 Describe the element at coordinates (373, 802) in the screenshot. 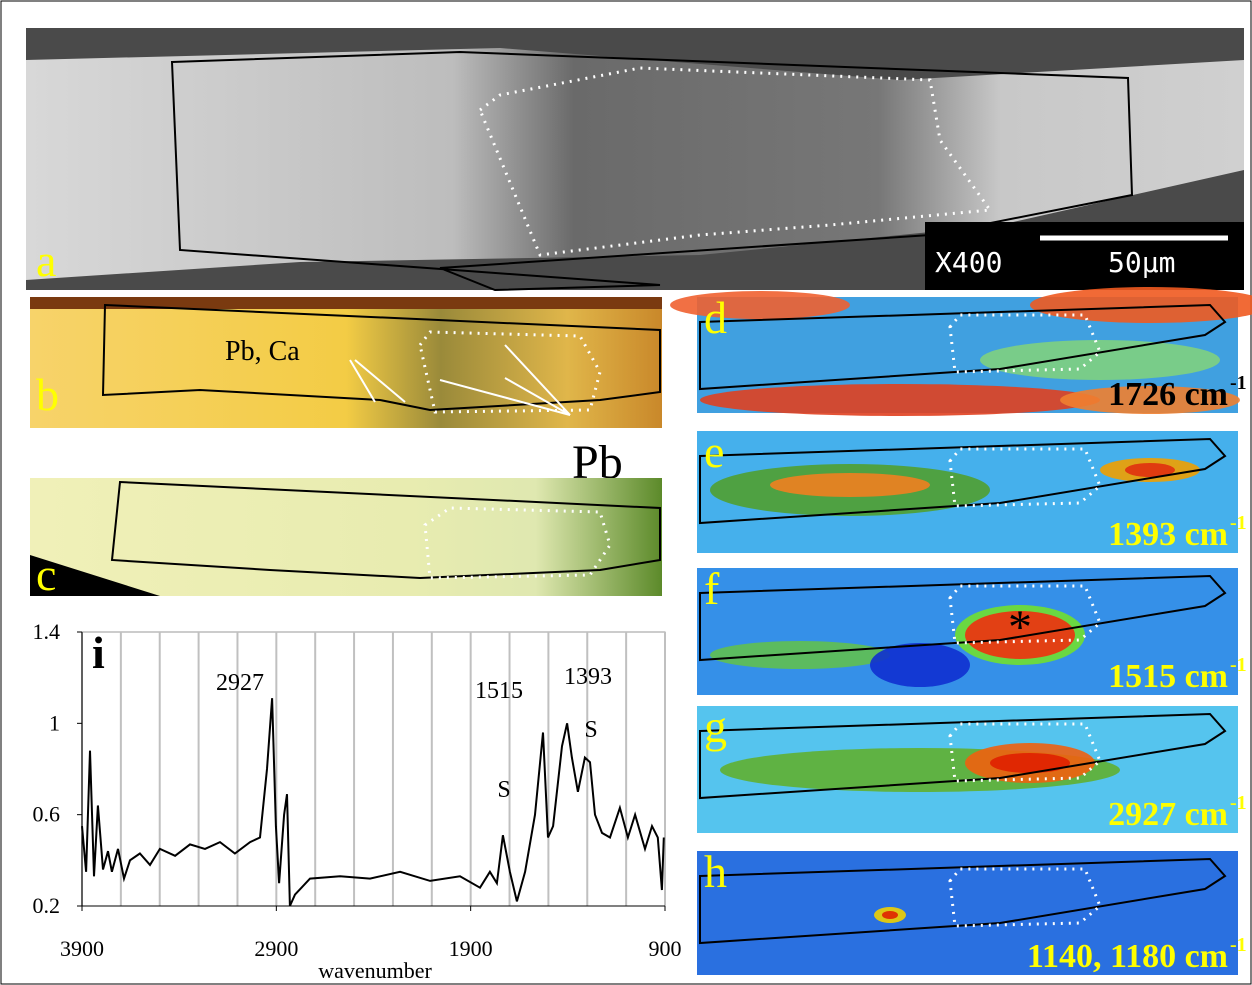

I see `spectrum` at that location.